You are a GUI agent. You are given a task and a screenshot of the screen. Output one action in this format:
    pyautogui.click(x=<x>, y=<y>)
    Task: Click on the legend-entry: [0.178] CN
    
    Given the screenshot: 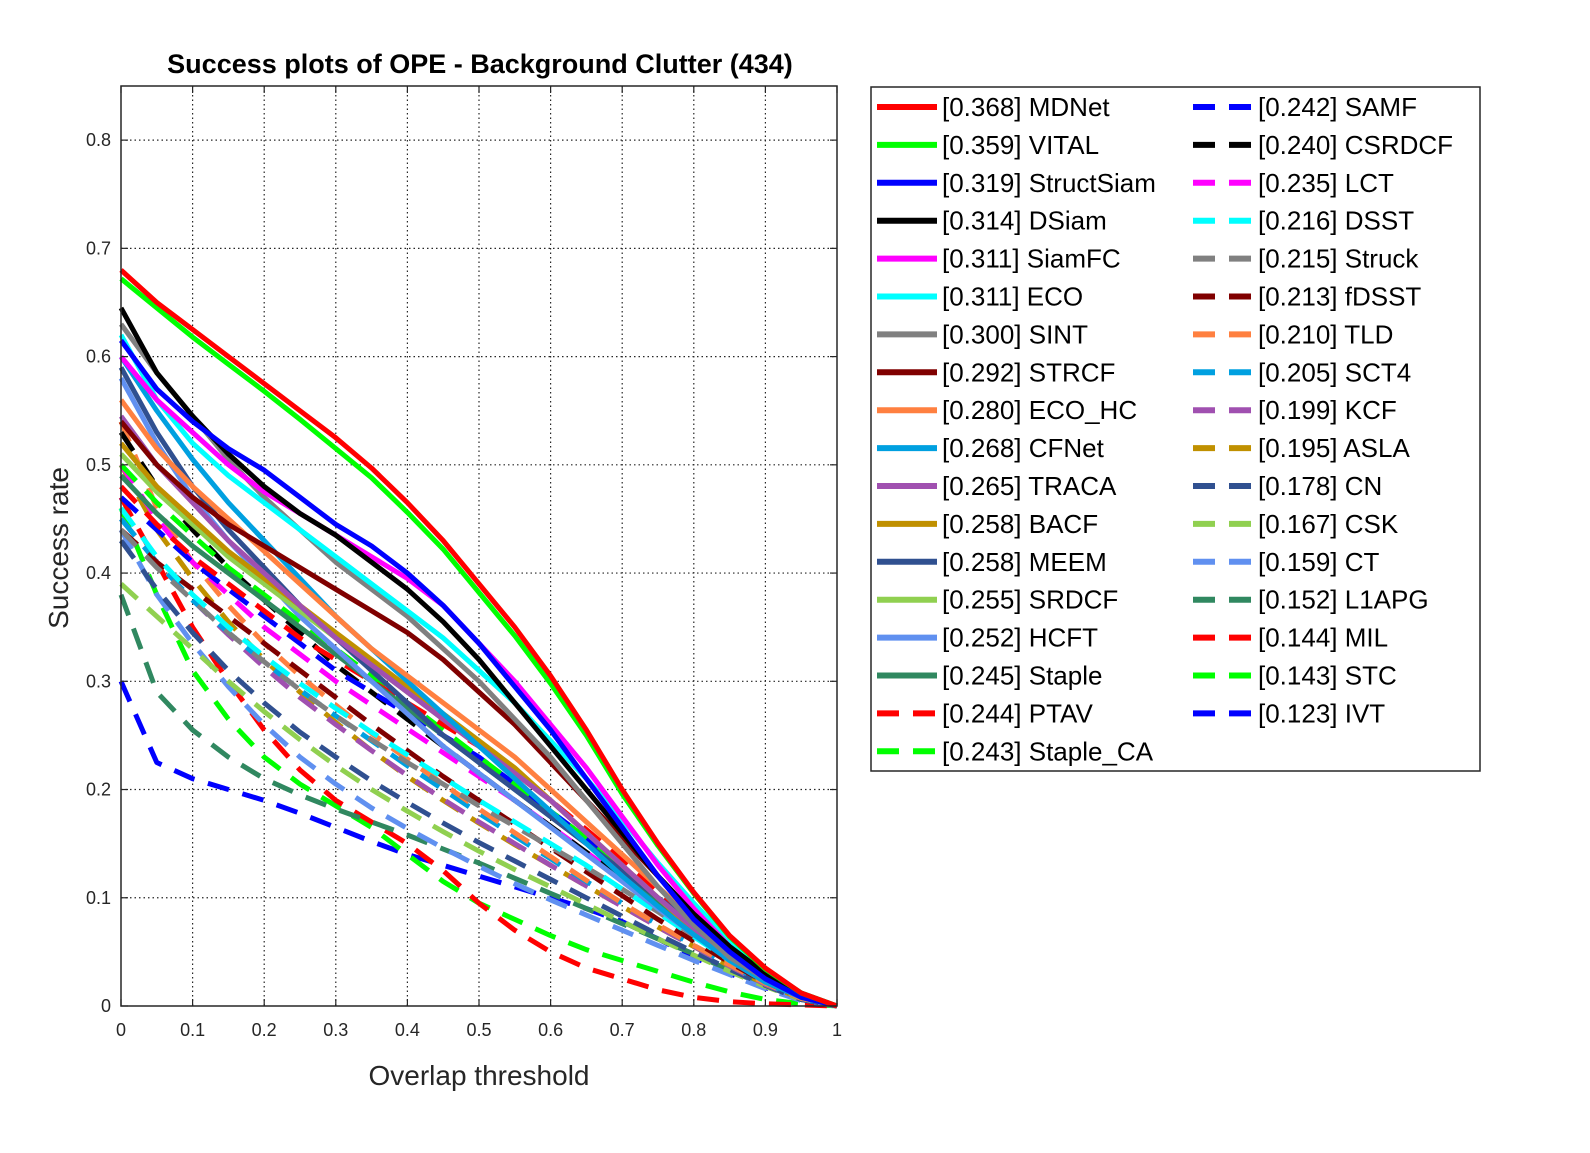 What is the action you would take?
    pyautogui.click(x=1320, y=486)
    